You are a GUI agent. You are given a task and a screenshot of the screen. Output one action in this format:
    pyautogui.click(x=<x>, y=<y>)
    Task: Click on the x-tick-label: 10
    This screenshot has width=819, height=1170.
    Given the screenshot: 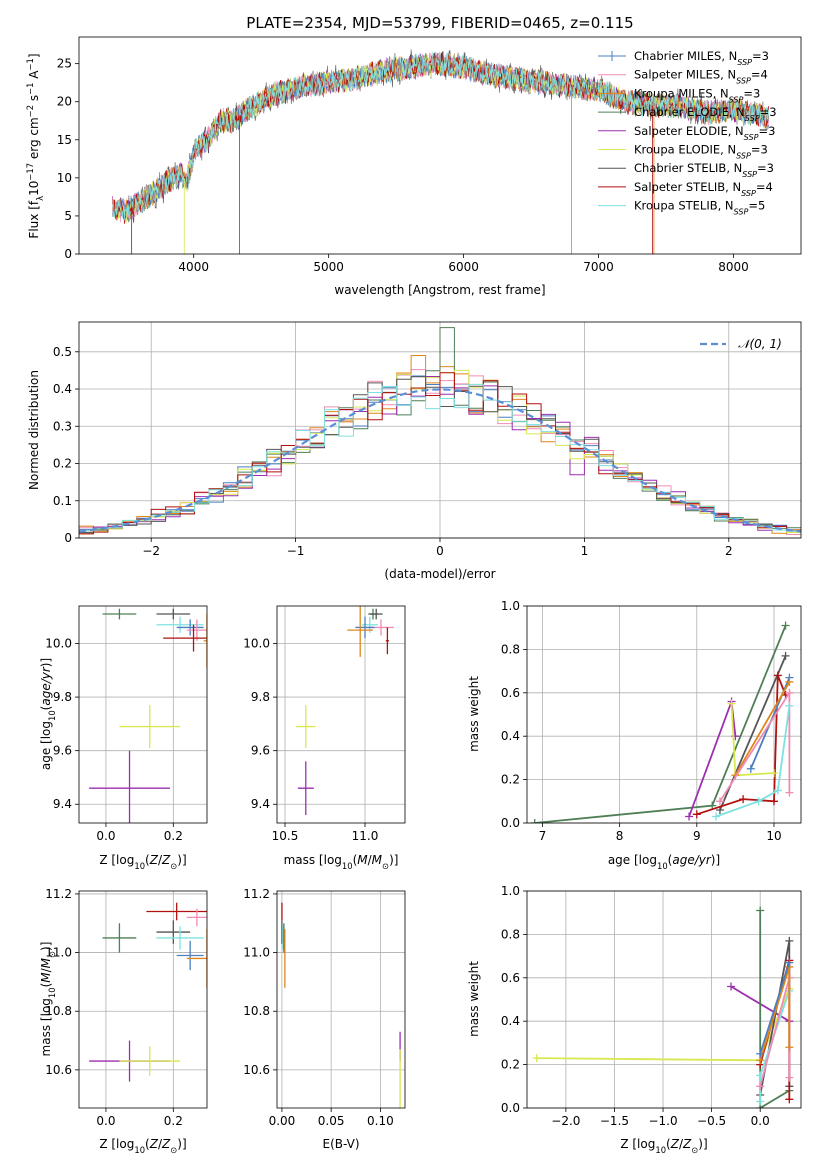 What is the action you would take?
    pyautogui.click(x=773, y=836)
    